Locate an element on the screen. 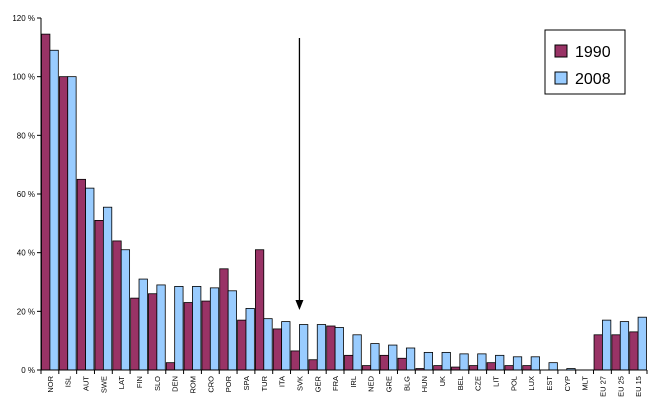 The width and height of the screenshot is (662, 412). bar-1990-LUX is located at coordinates (527, 368).